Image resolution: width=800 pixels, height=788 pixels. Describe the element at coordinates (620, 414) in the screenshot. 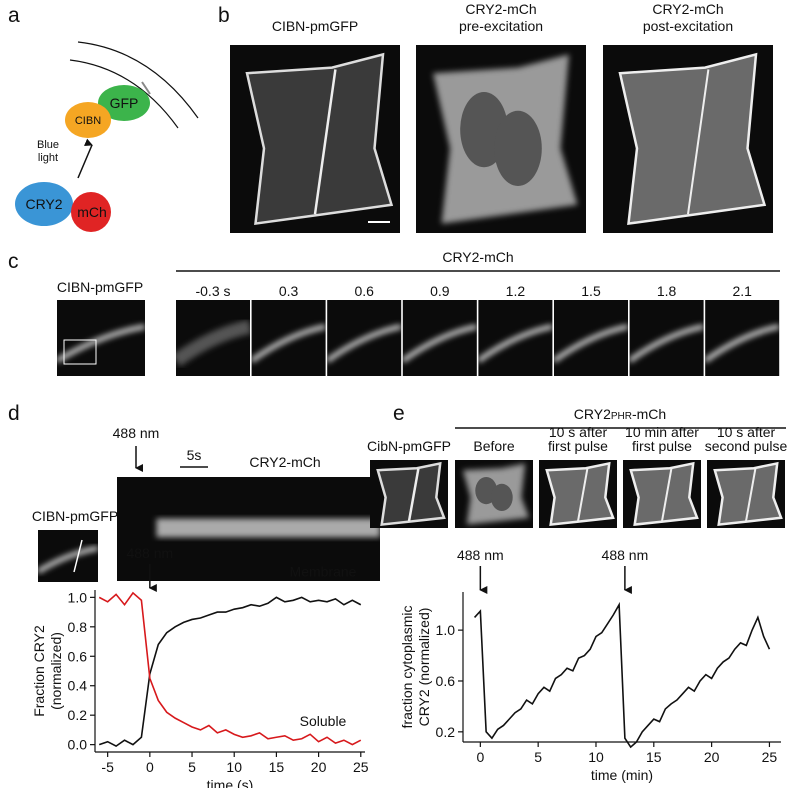

I see `group-title: CRY2PHR-mCh` at that location.